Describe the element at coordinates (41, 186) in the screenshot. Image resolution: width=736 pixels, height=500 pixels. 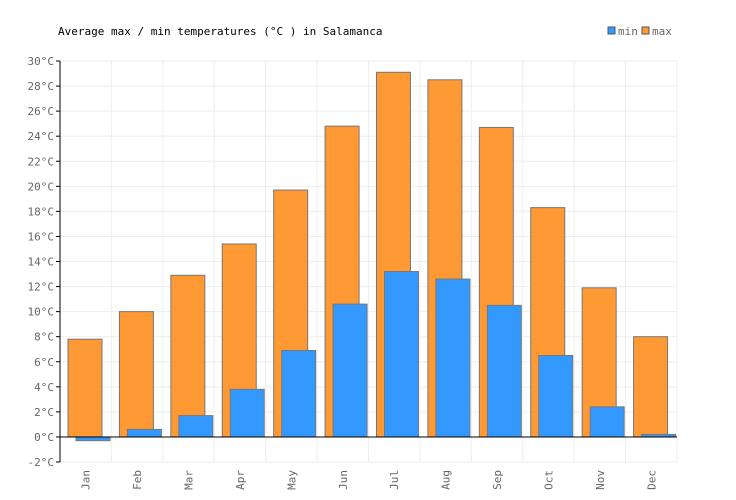
I see `y-tick-label: 20°C` at that location.